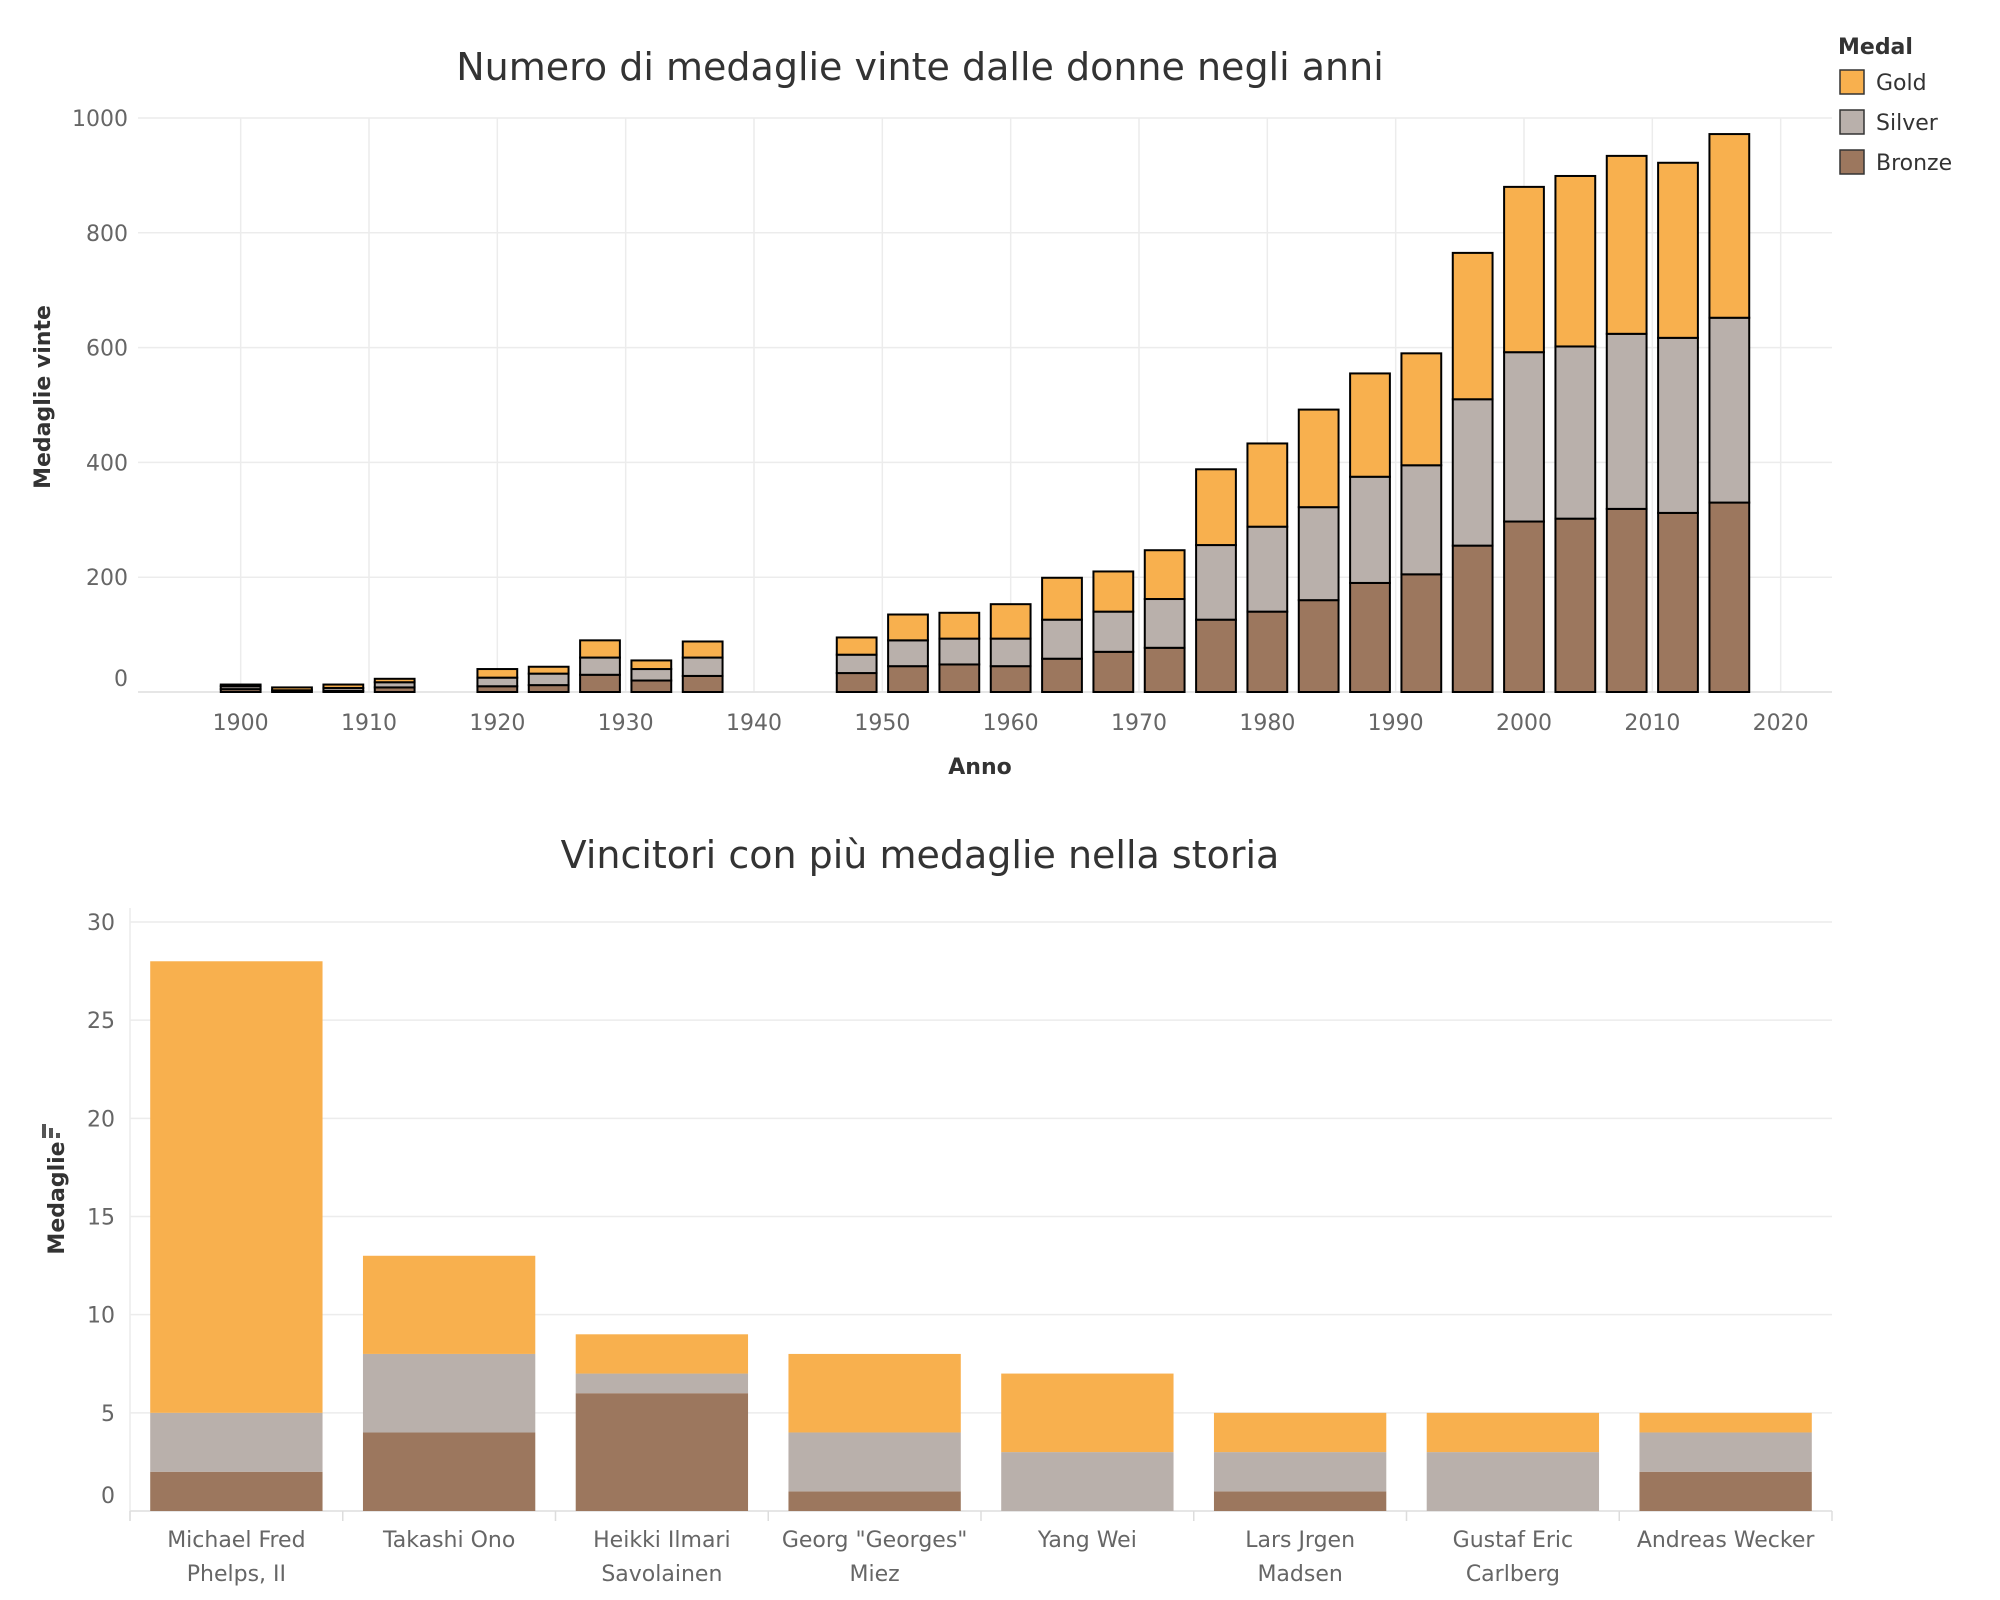  What do you see at coordinates (1062, 675) in the screenshot?
I see `bar-bronze-1964` at bounding box center [1062, 675].